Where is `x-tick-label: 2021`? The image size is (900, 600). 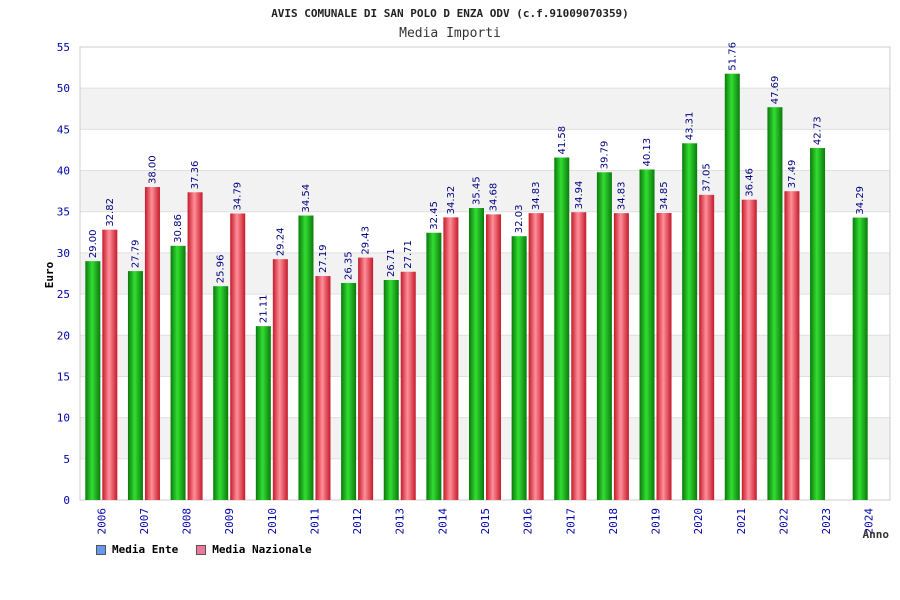
x-tick-label: 2021 is located at coordinates (741, 521).